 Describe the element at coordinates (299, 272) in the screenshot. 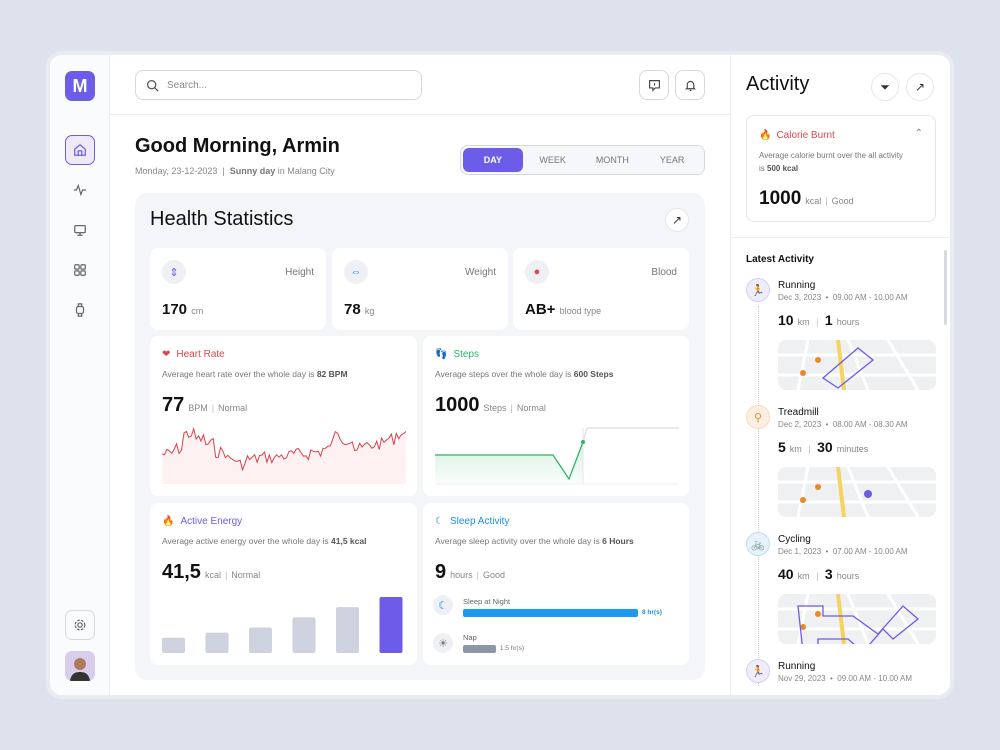

I see `height-label: Height` at that location.